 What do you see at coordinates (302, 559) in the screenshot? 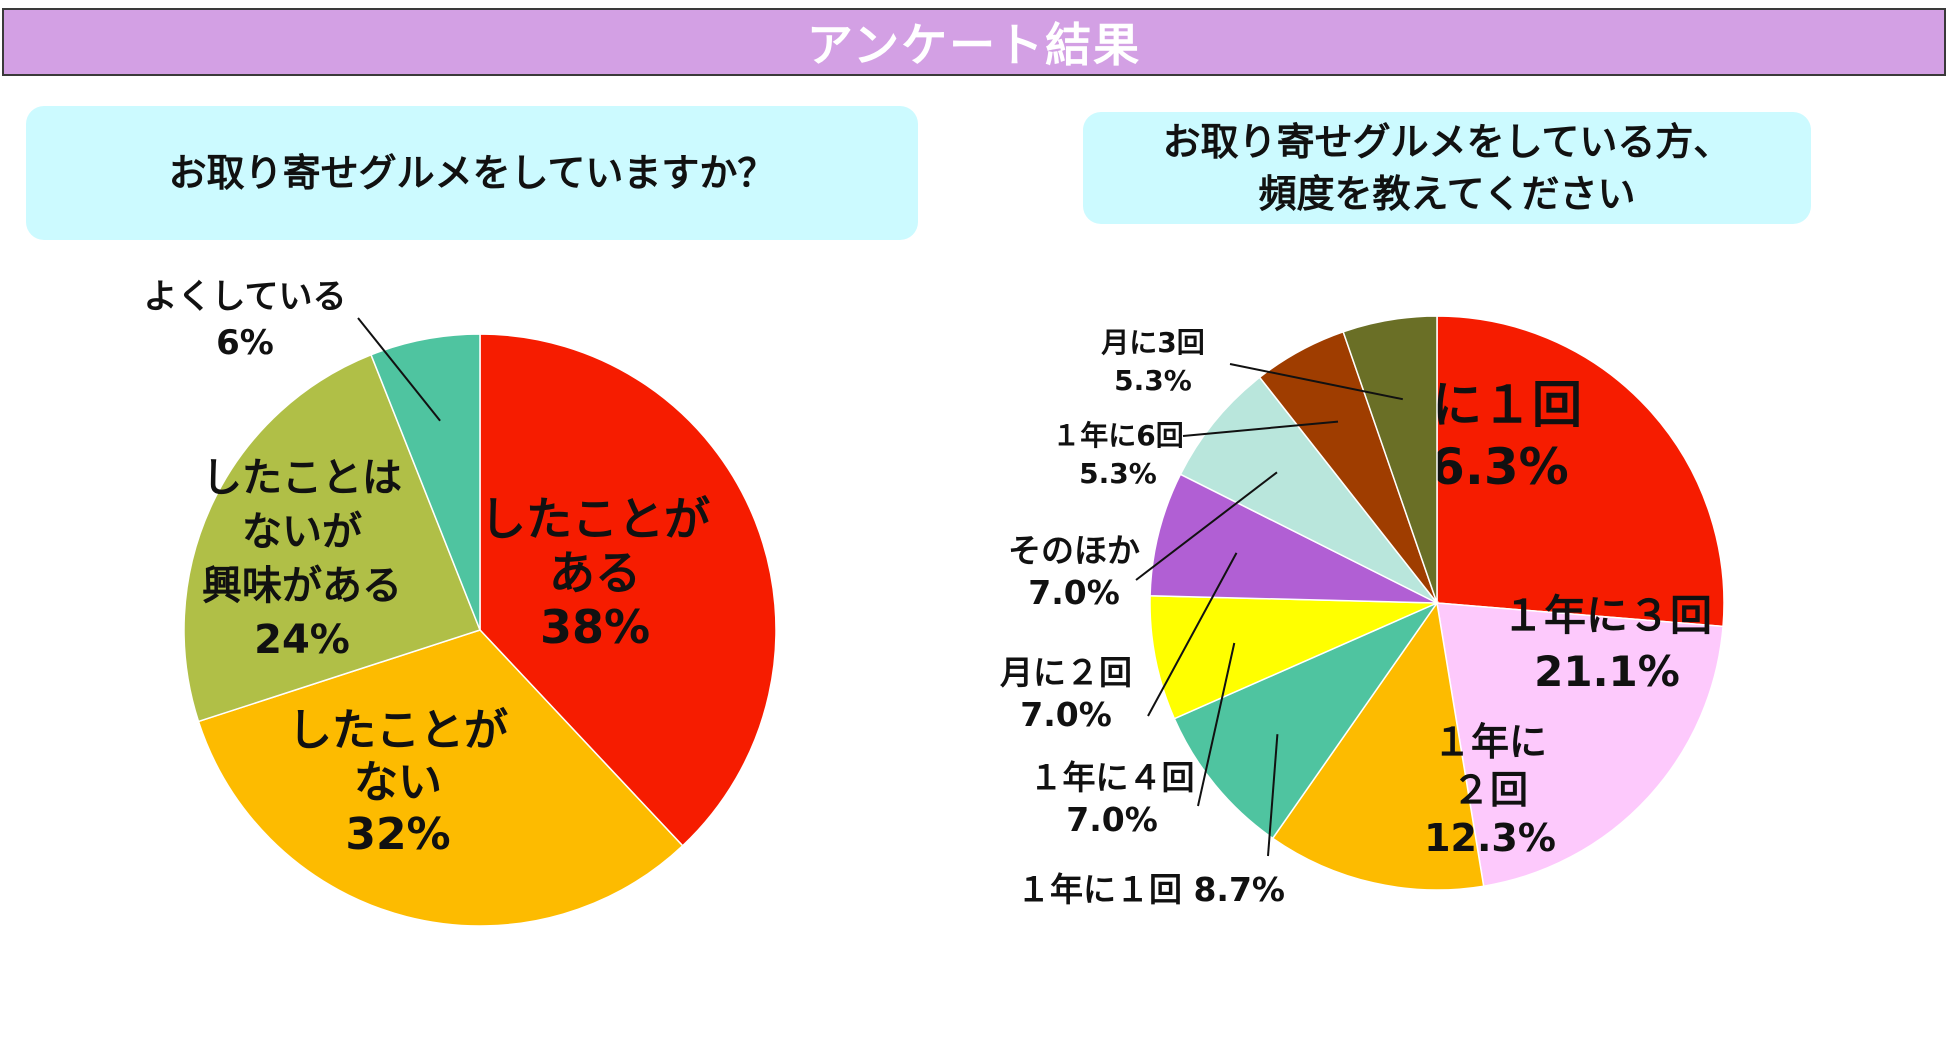
I see `pie1-label-3: したことはないが興味がある 24%` at bounding box center [302, 559].